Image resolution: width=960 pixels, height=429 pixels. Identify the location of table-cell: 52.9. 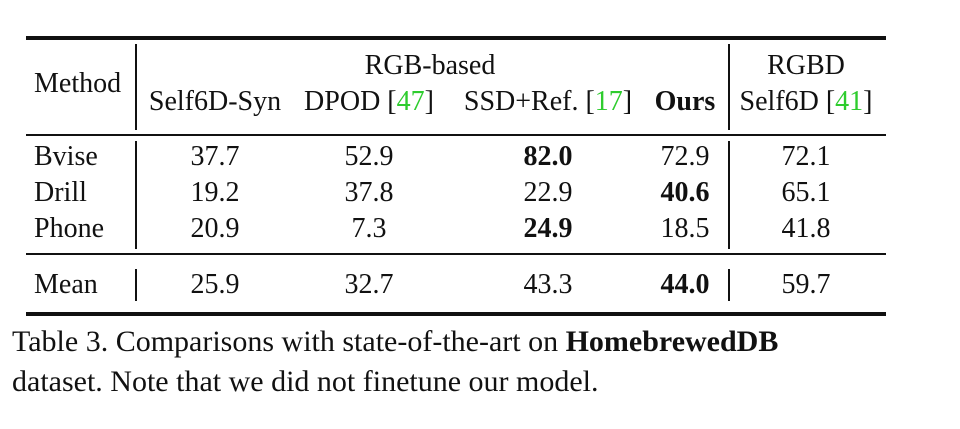
(369, 156).